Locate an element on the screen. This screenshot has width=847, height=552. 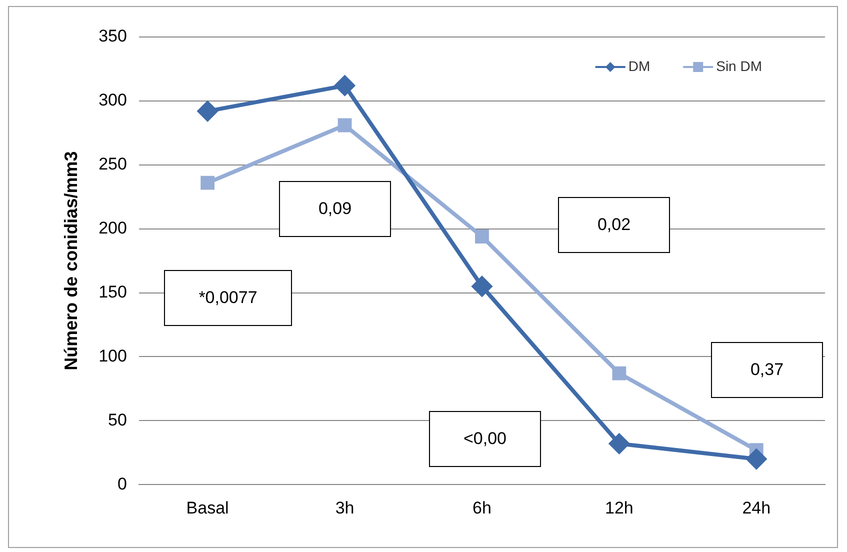
note-box: 0,09 is located at coordinates (335, 209).